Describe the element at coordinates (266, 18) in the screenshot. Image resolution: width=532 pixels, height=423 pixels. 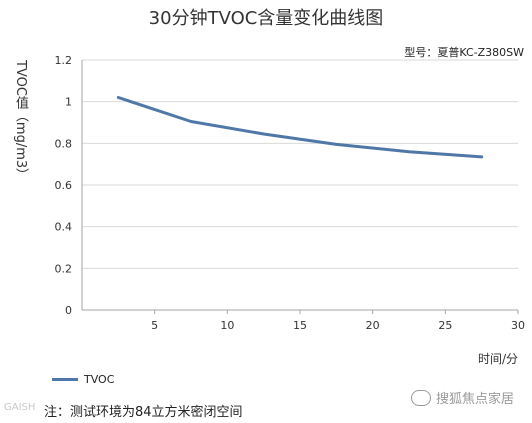
I see `chart-title: 30分钟TVOC含量变化曲线图` at that location.